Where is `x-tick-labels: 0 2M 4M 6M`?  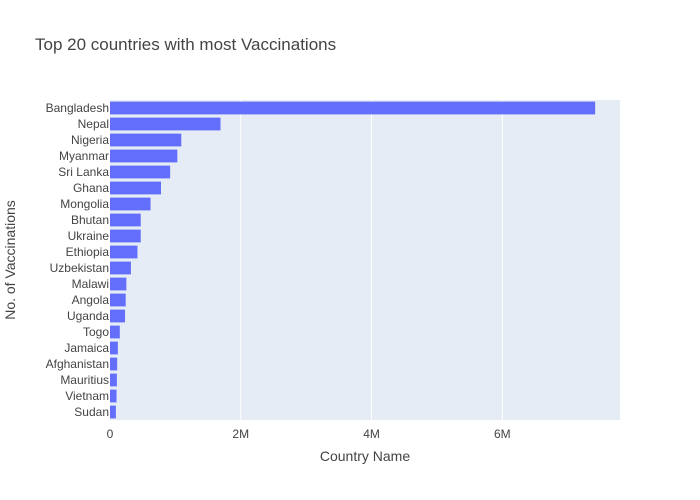 x-tick-labels: 0 2M 4M 6M is located at coordinates (309, 434).